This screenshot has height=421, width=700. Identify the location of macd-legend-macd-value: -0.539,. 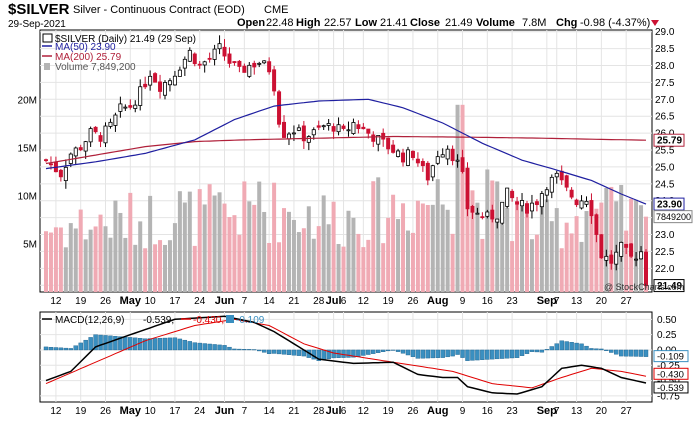
(158, 320).